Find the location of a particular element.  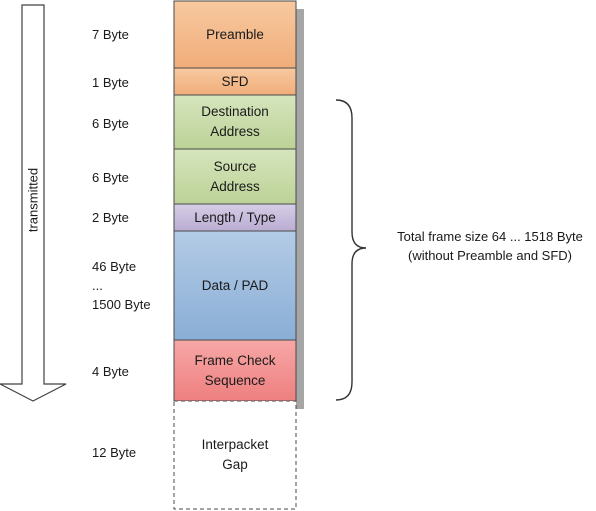

frame-check-sequence-block is located at coordinates (235, 370).